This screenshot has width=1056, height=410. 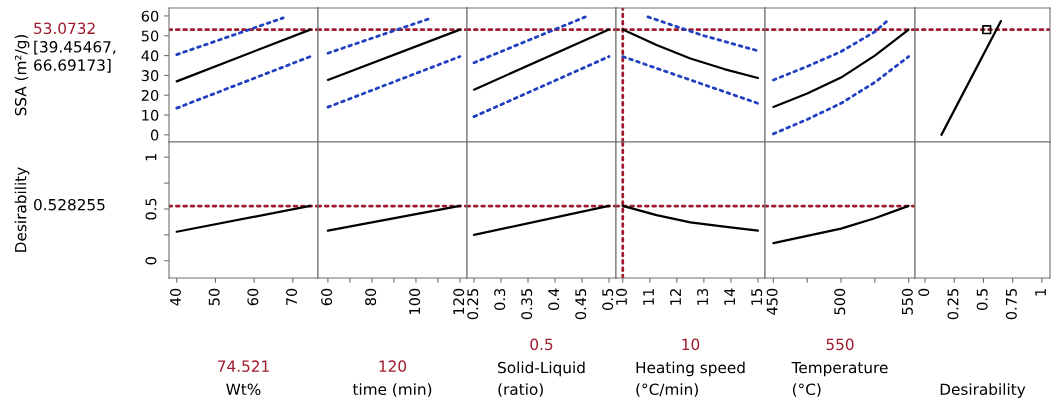 What do you see at coordinates (64, 28) in the screenshot?
I see `ref-line-label: 53.0732` at bounding box center [64, 28].